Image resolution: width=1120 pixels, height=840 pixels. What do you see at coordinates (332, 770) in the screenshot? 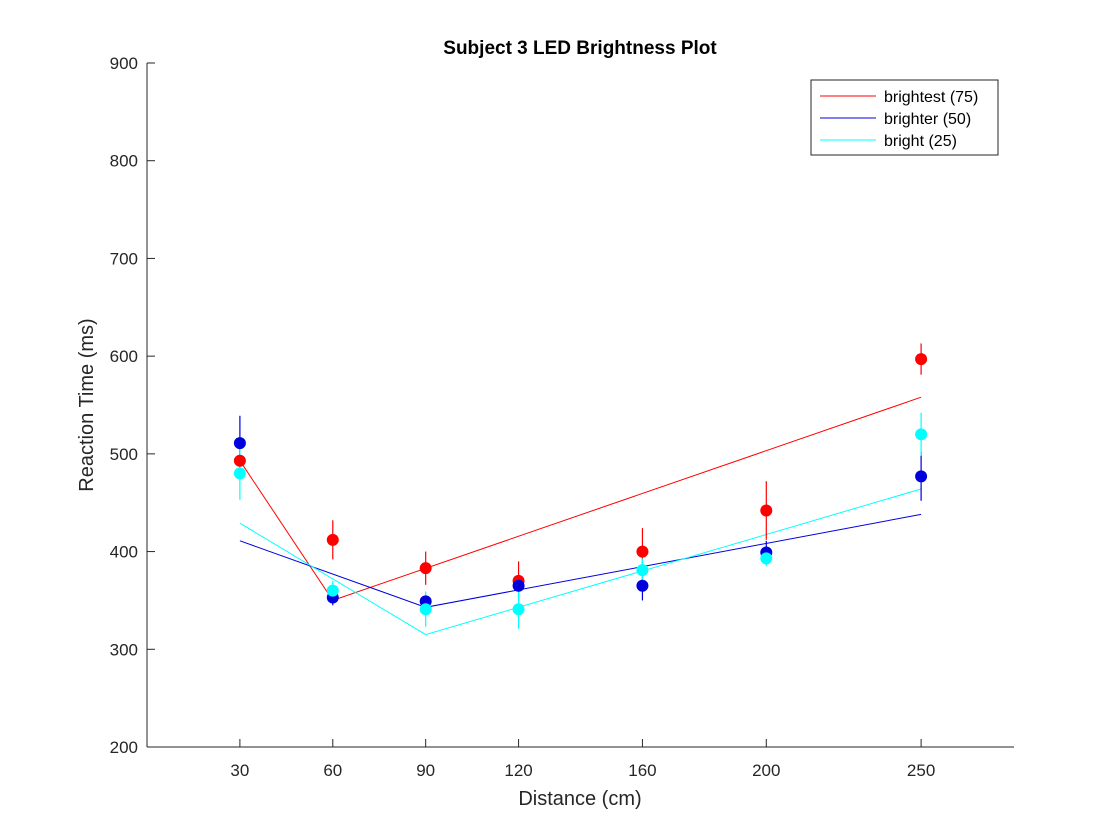
I see `x-tick-label: 60` at bounding box center [332, 770].